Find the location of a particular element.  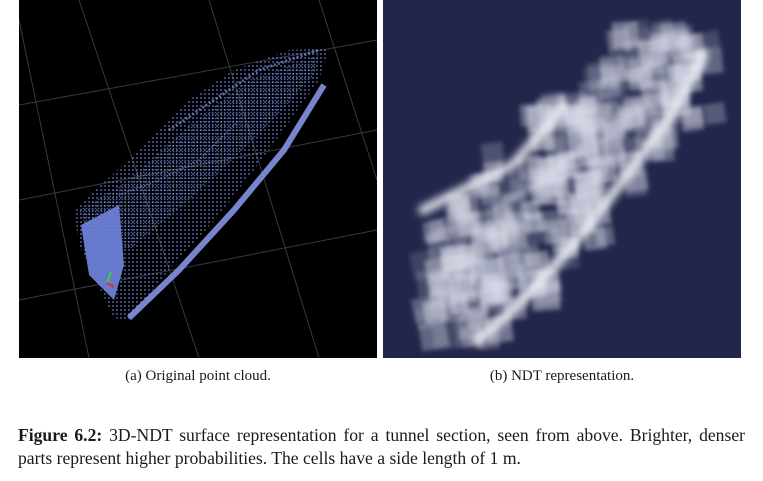

figure-label: Figure 6.2: is located at coordinates (60, 435).